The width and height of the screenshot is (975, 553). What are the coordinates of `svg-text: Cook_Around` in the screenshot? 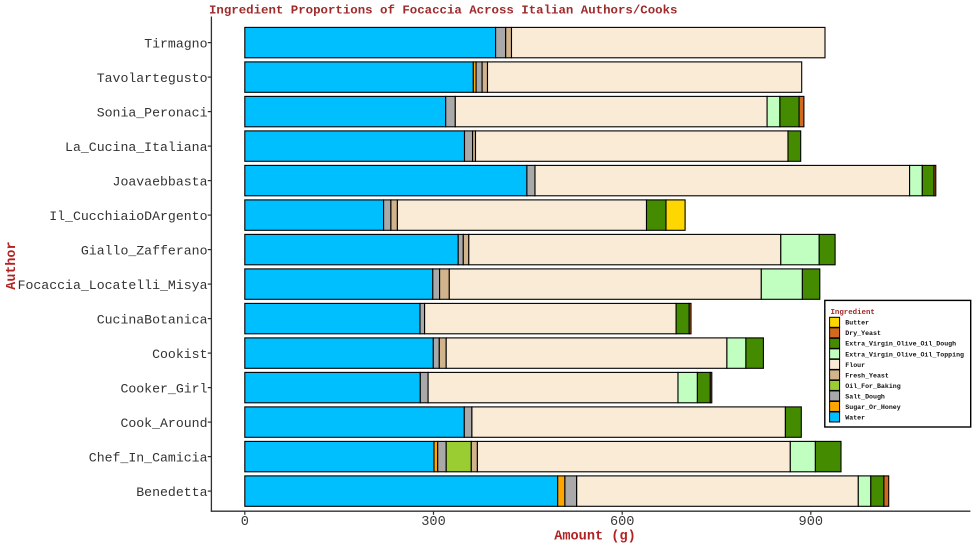 It's located at (163, 423).